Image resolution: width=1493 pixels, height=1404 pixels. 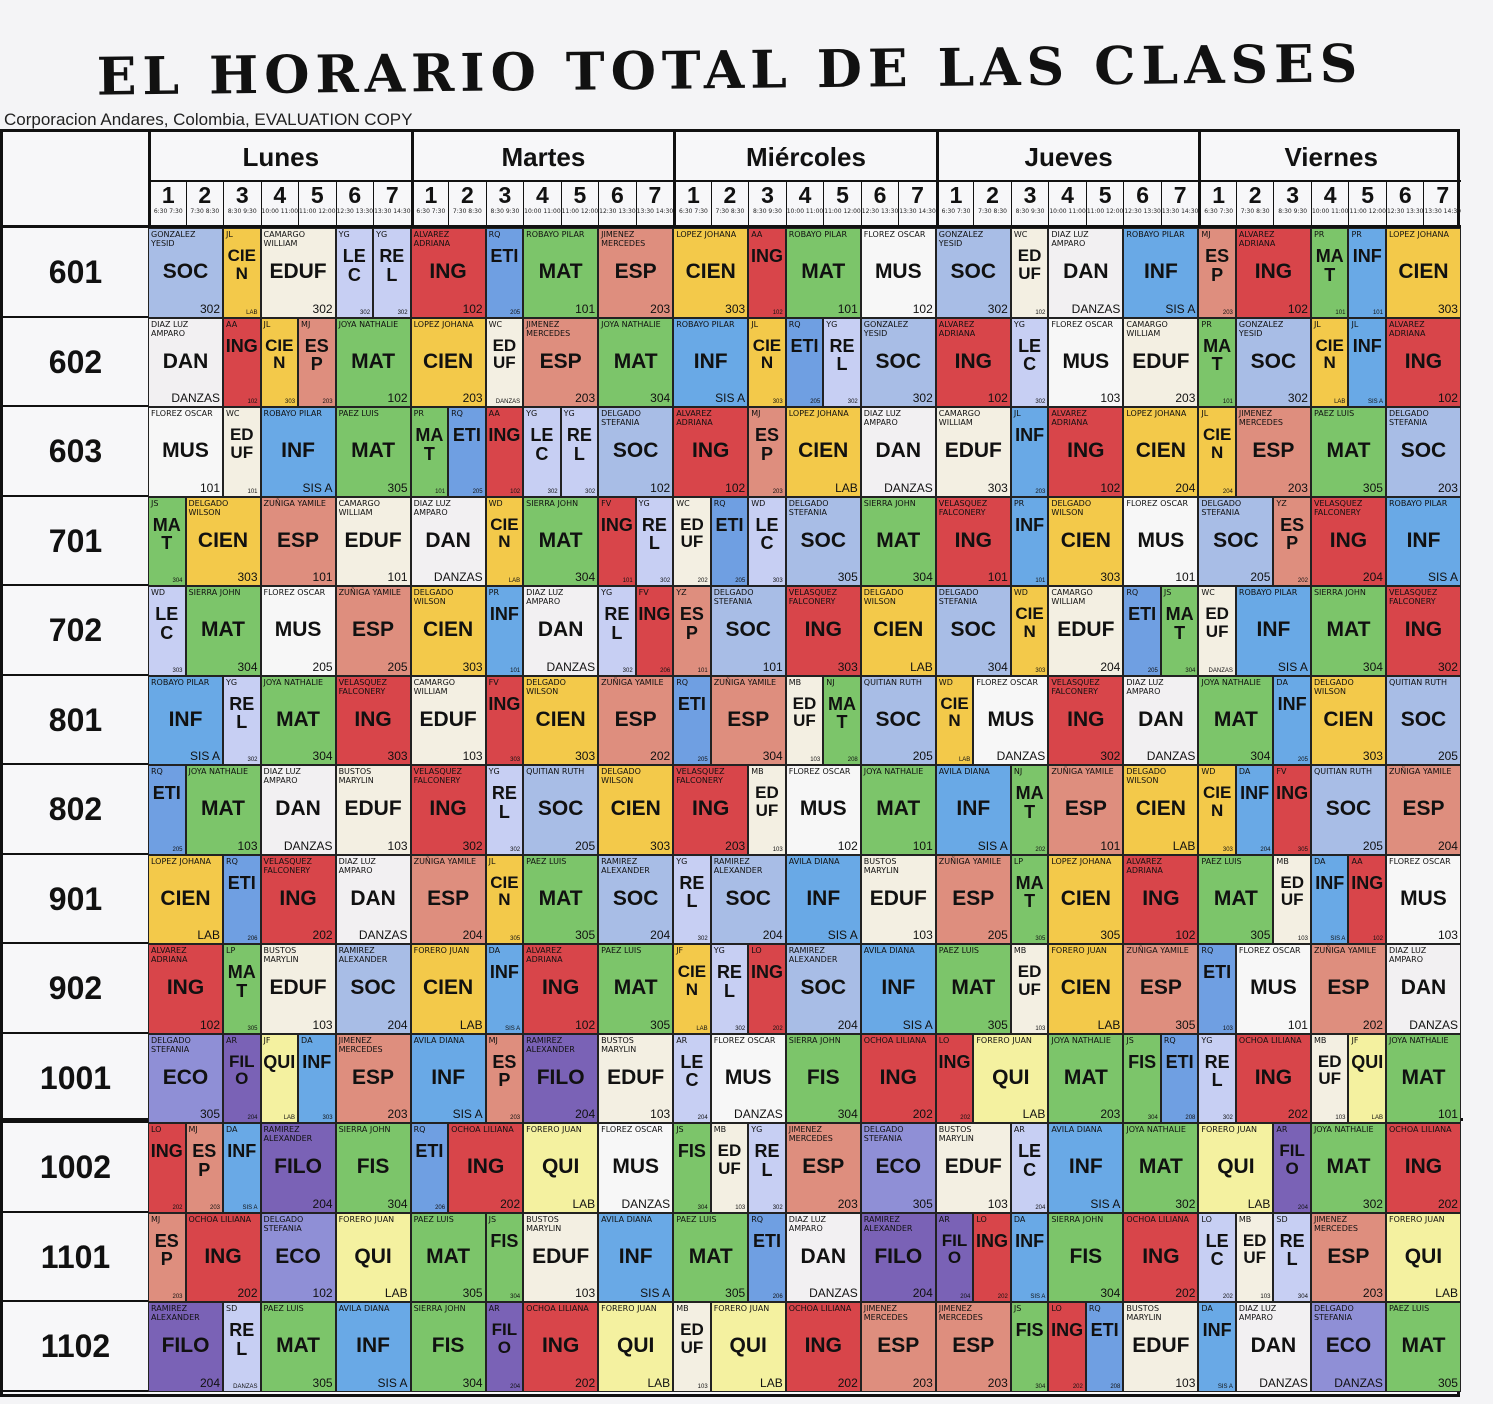 What do you see at coordinates (1104, 1347) in the screenshot?
I see `class-cell: RQ ETI 208` at bounding box center [1104, 1347].